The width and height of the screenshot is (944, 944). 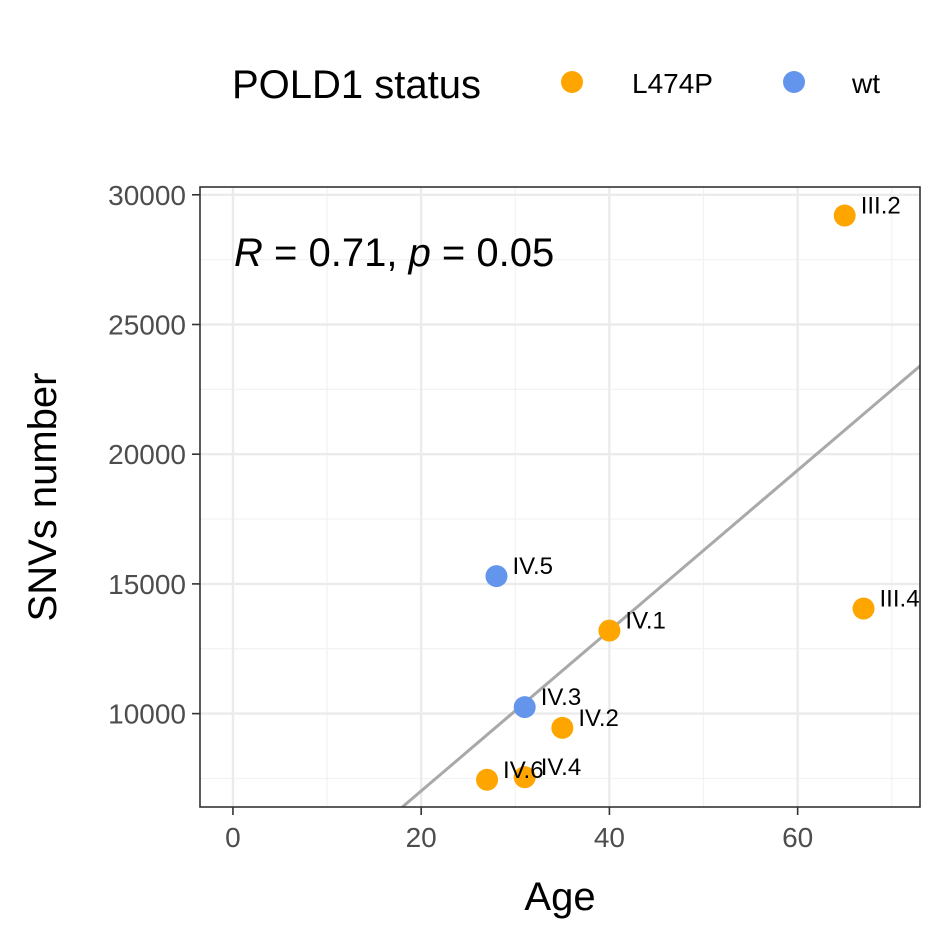 I want to click on x-tick-label: 20, so click(x=421, y=837).